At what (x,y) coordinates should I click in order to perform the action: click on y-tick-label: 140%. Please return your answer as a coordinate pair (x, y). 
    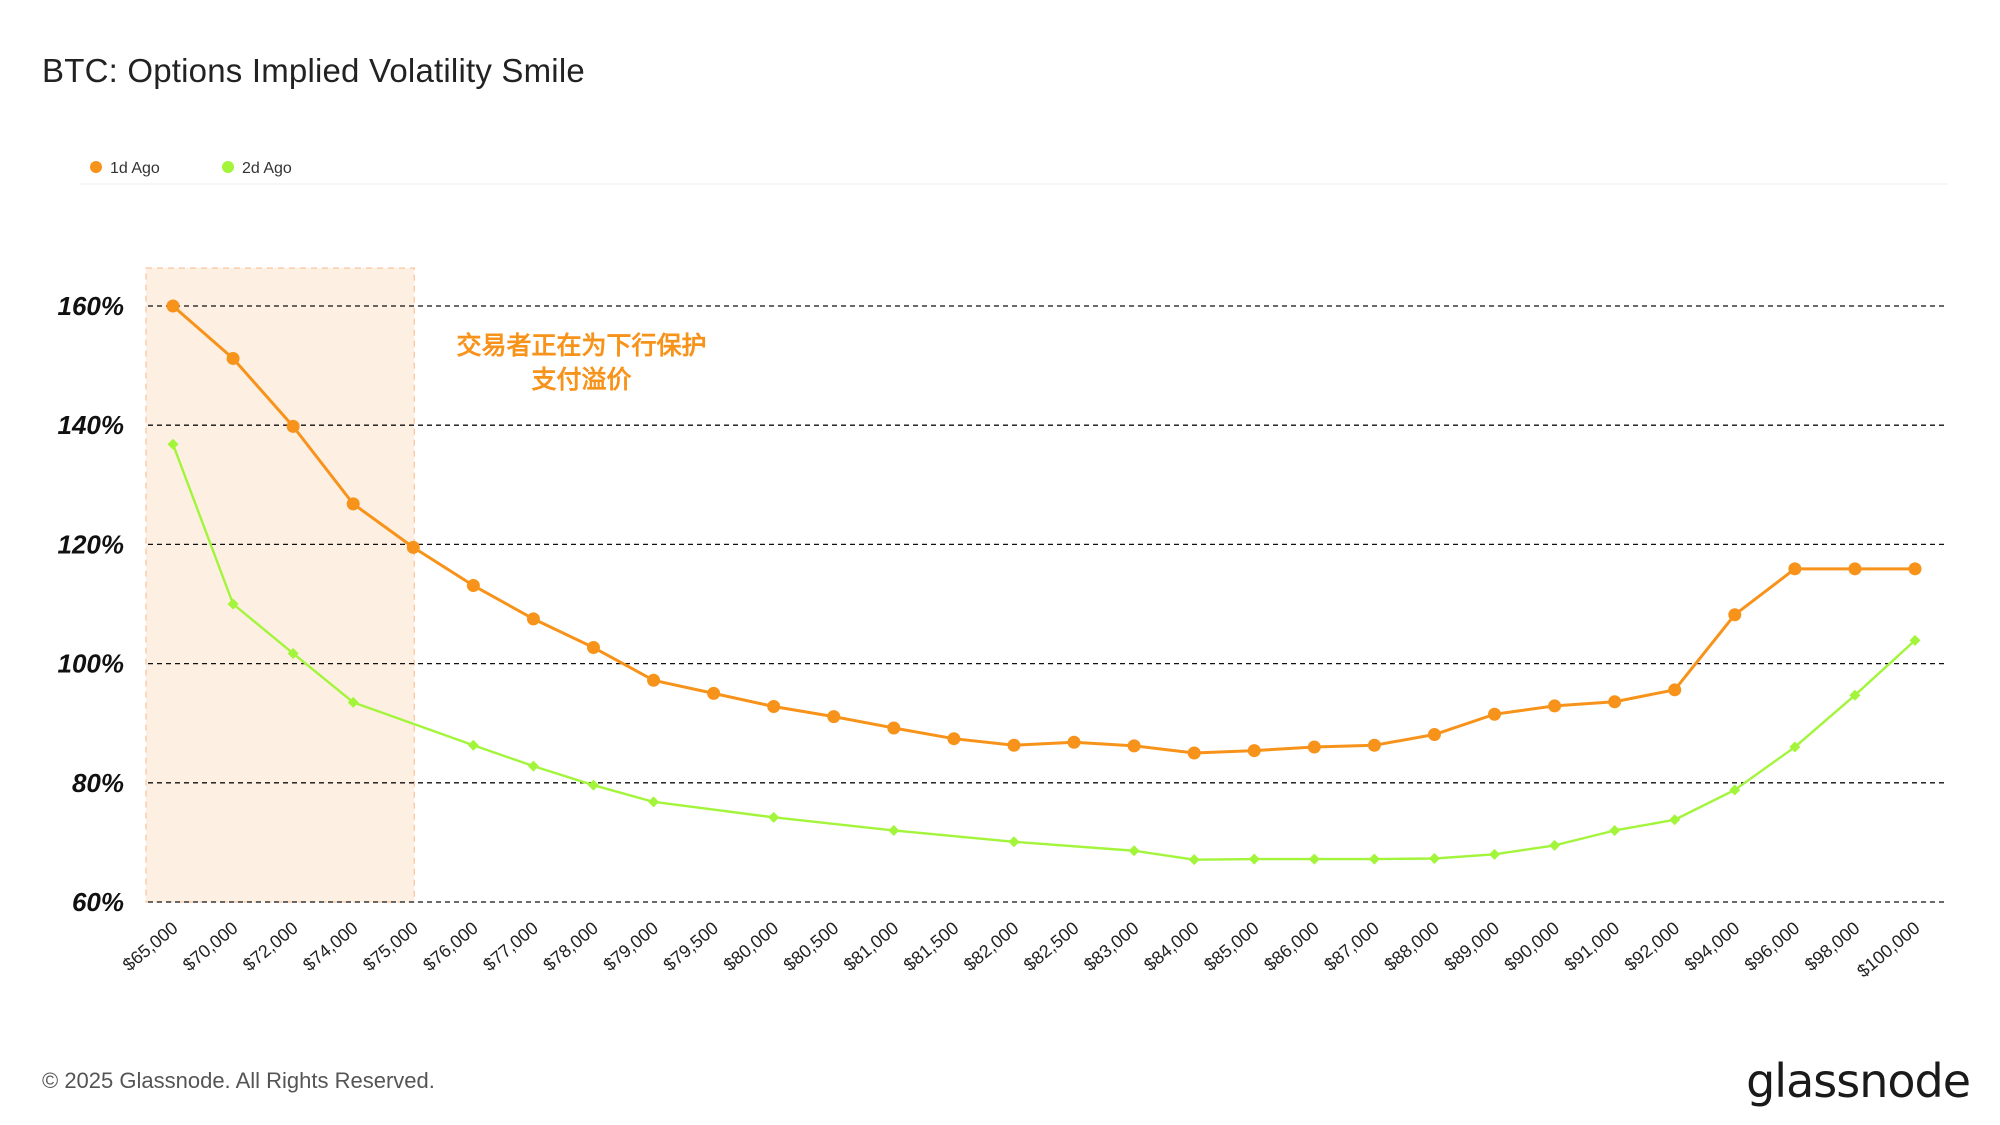
    Looking at the image, I should click on (91, 425).